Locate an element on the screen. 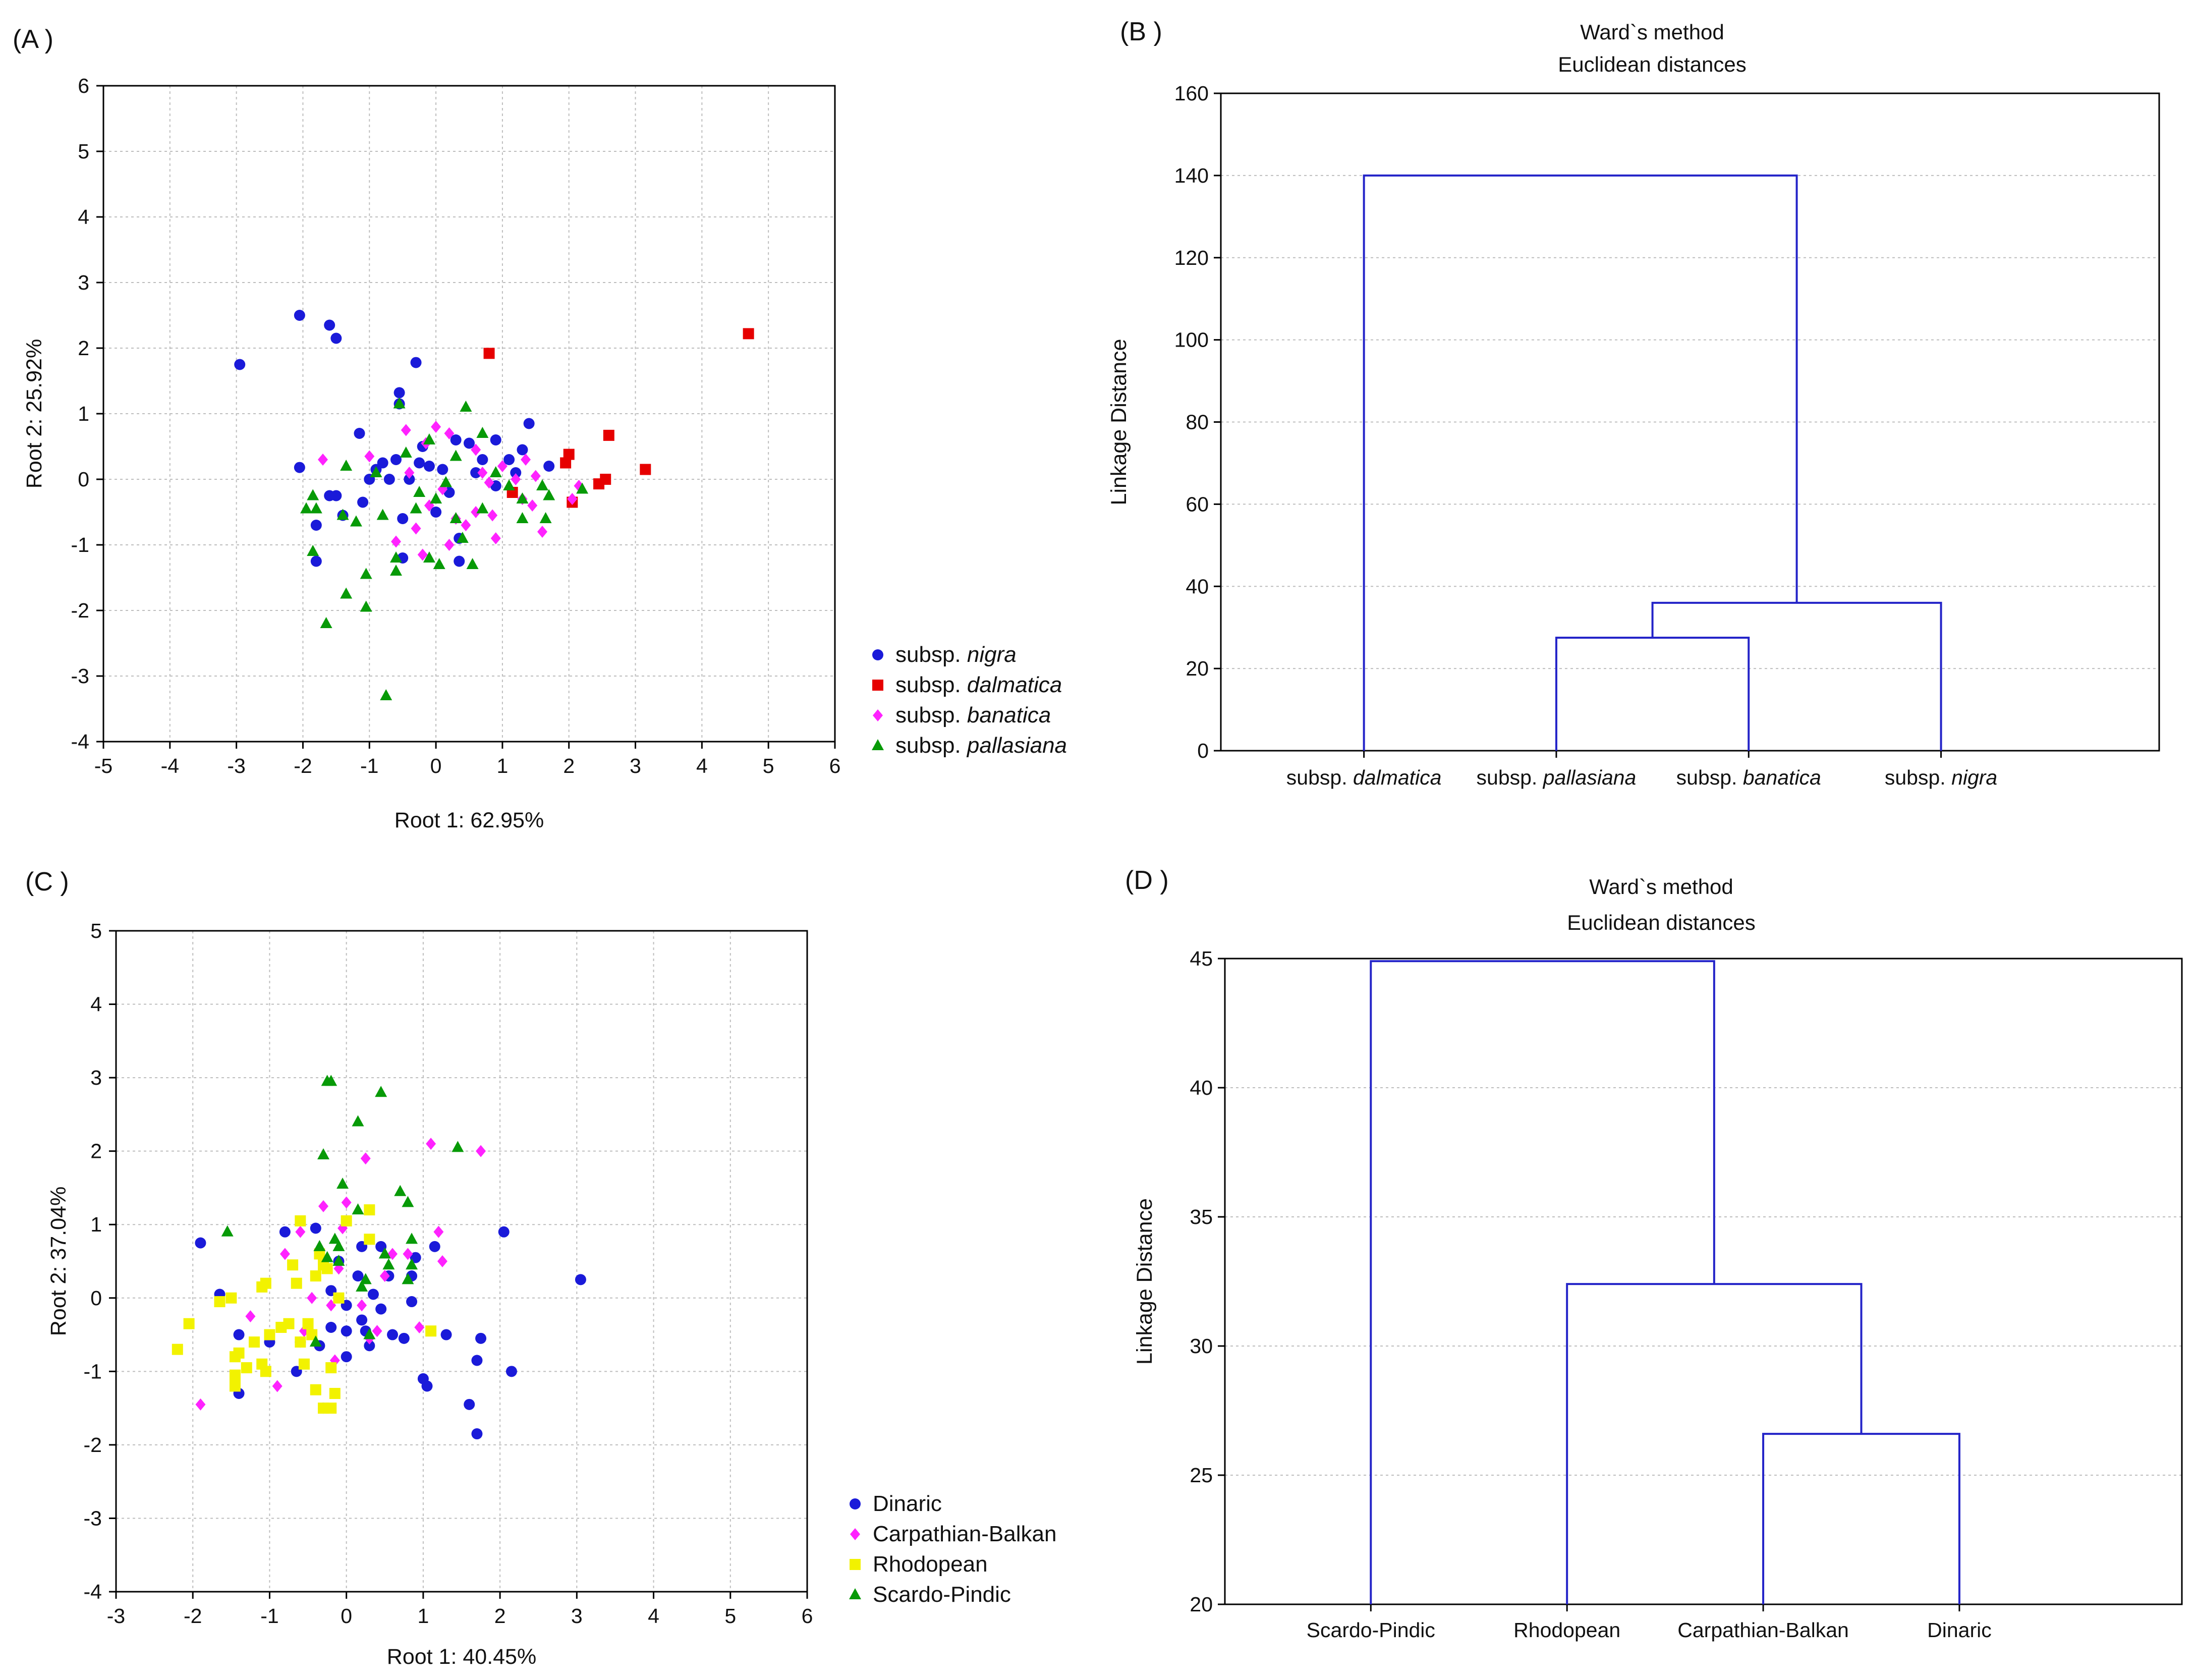 This screenshot has width=2195, height=1680. legend-marker-banatica is located at coordinates (878, 715).